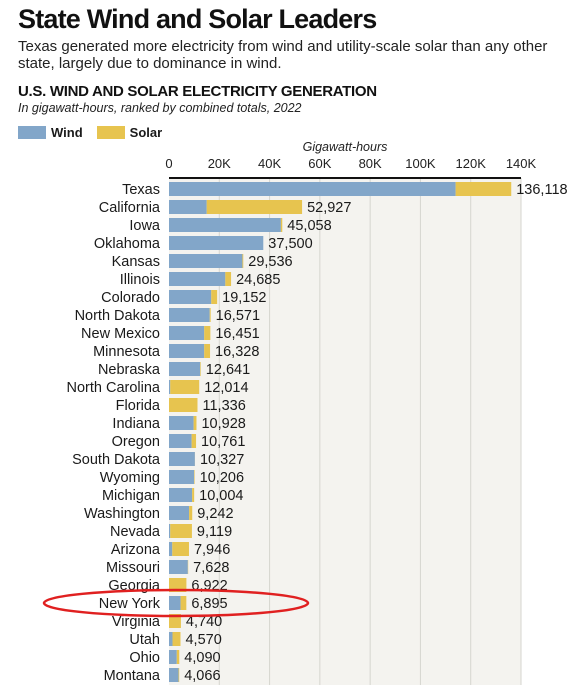 The image size is (583, 685). What do you see at coordinates (133, 568) in the screenshot?
I see `category-label: Missouri` at bounding box center [133, 568].